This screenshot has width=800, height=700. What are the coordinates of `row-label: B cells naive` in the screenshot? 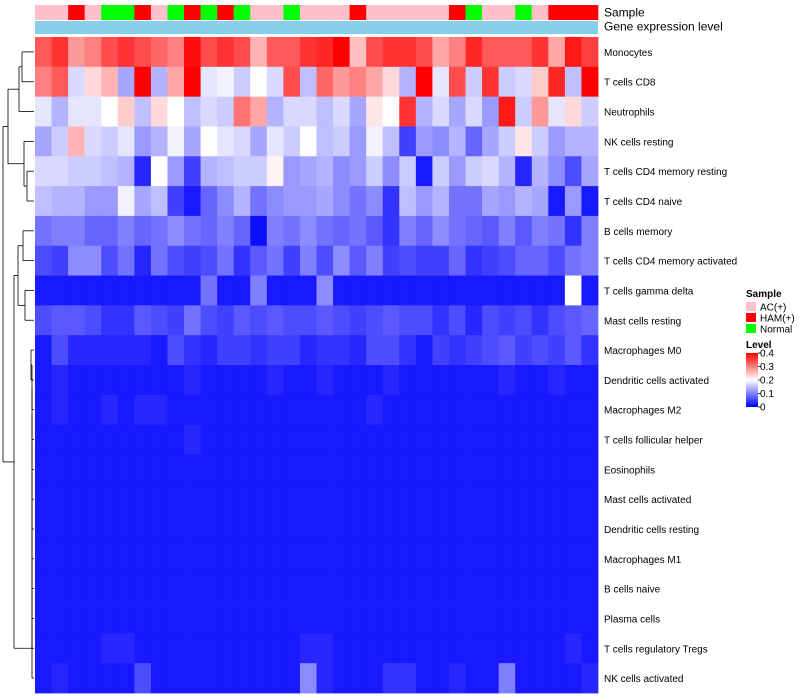 It's located at (632, 590).